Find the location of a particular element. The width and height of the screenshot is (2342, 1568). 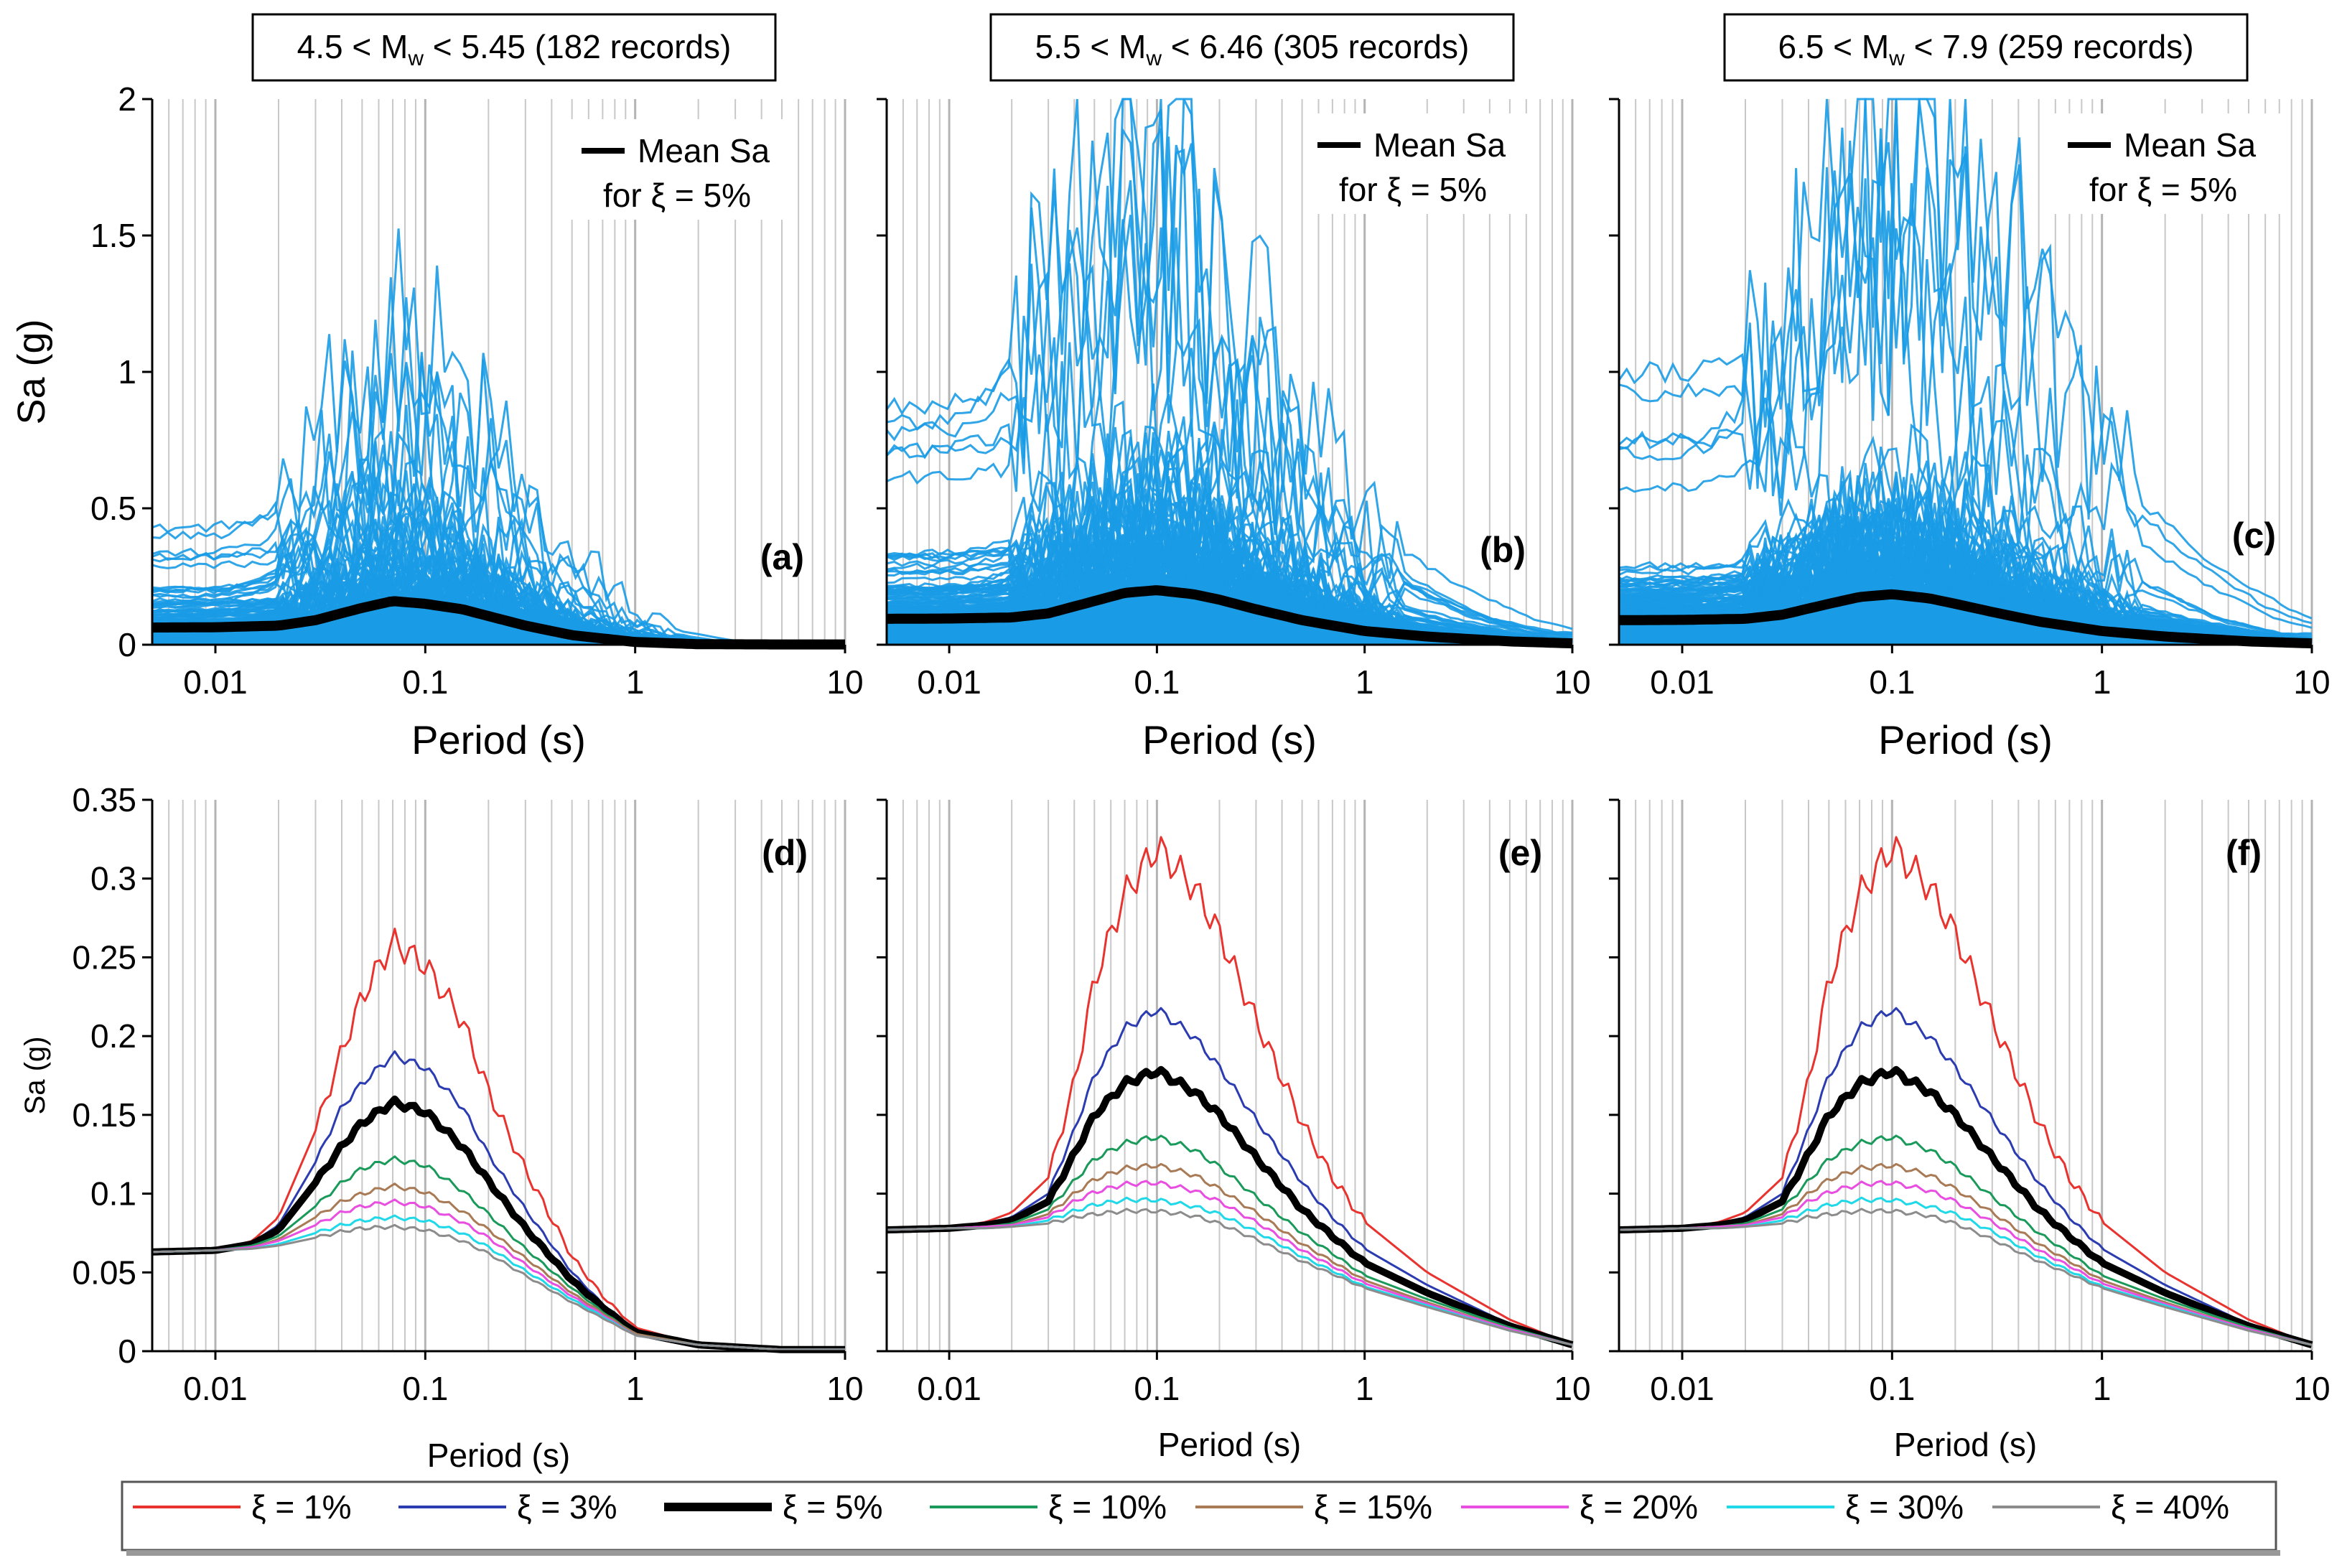

panel-label: (a) is located at coordinates (782, 557).